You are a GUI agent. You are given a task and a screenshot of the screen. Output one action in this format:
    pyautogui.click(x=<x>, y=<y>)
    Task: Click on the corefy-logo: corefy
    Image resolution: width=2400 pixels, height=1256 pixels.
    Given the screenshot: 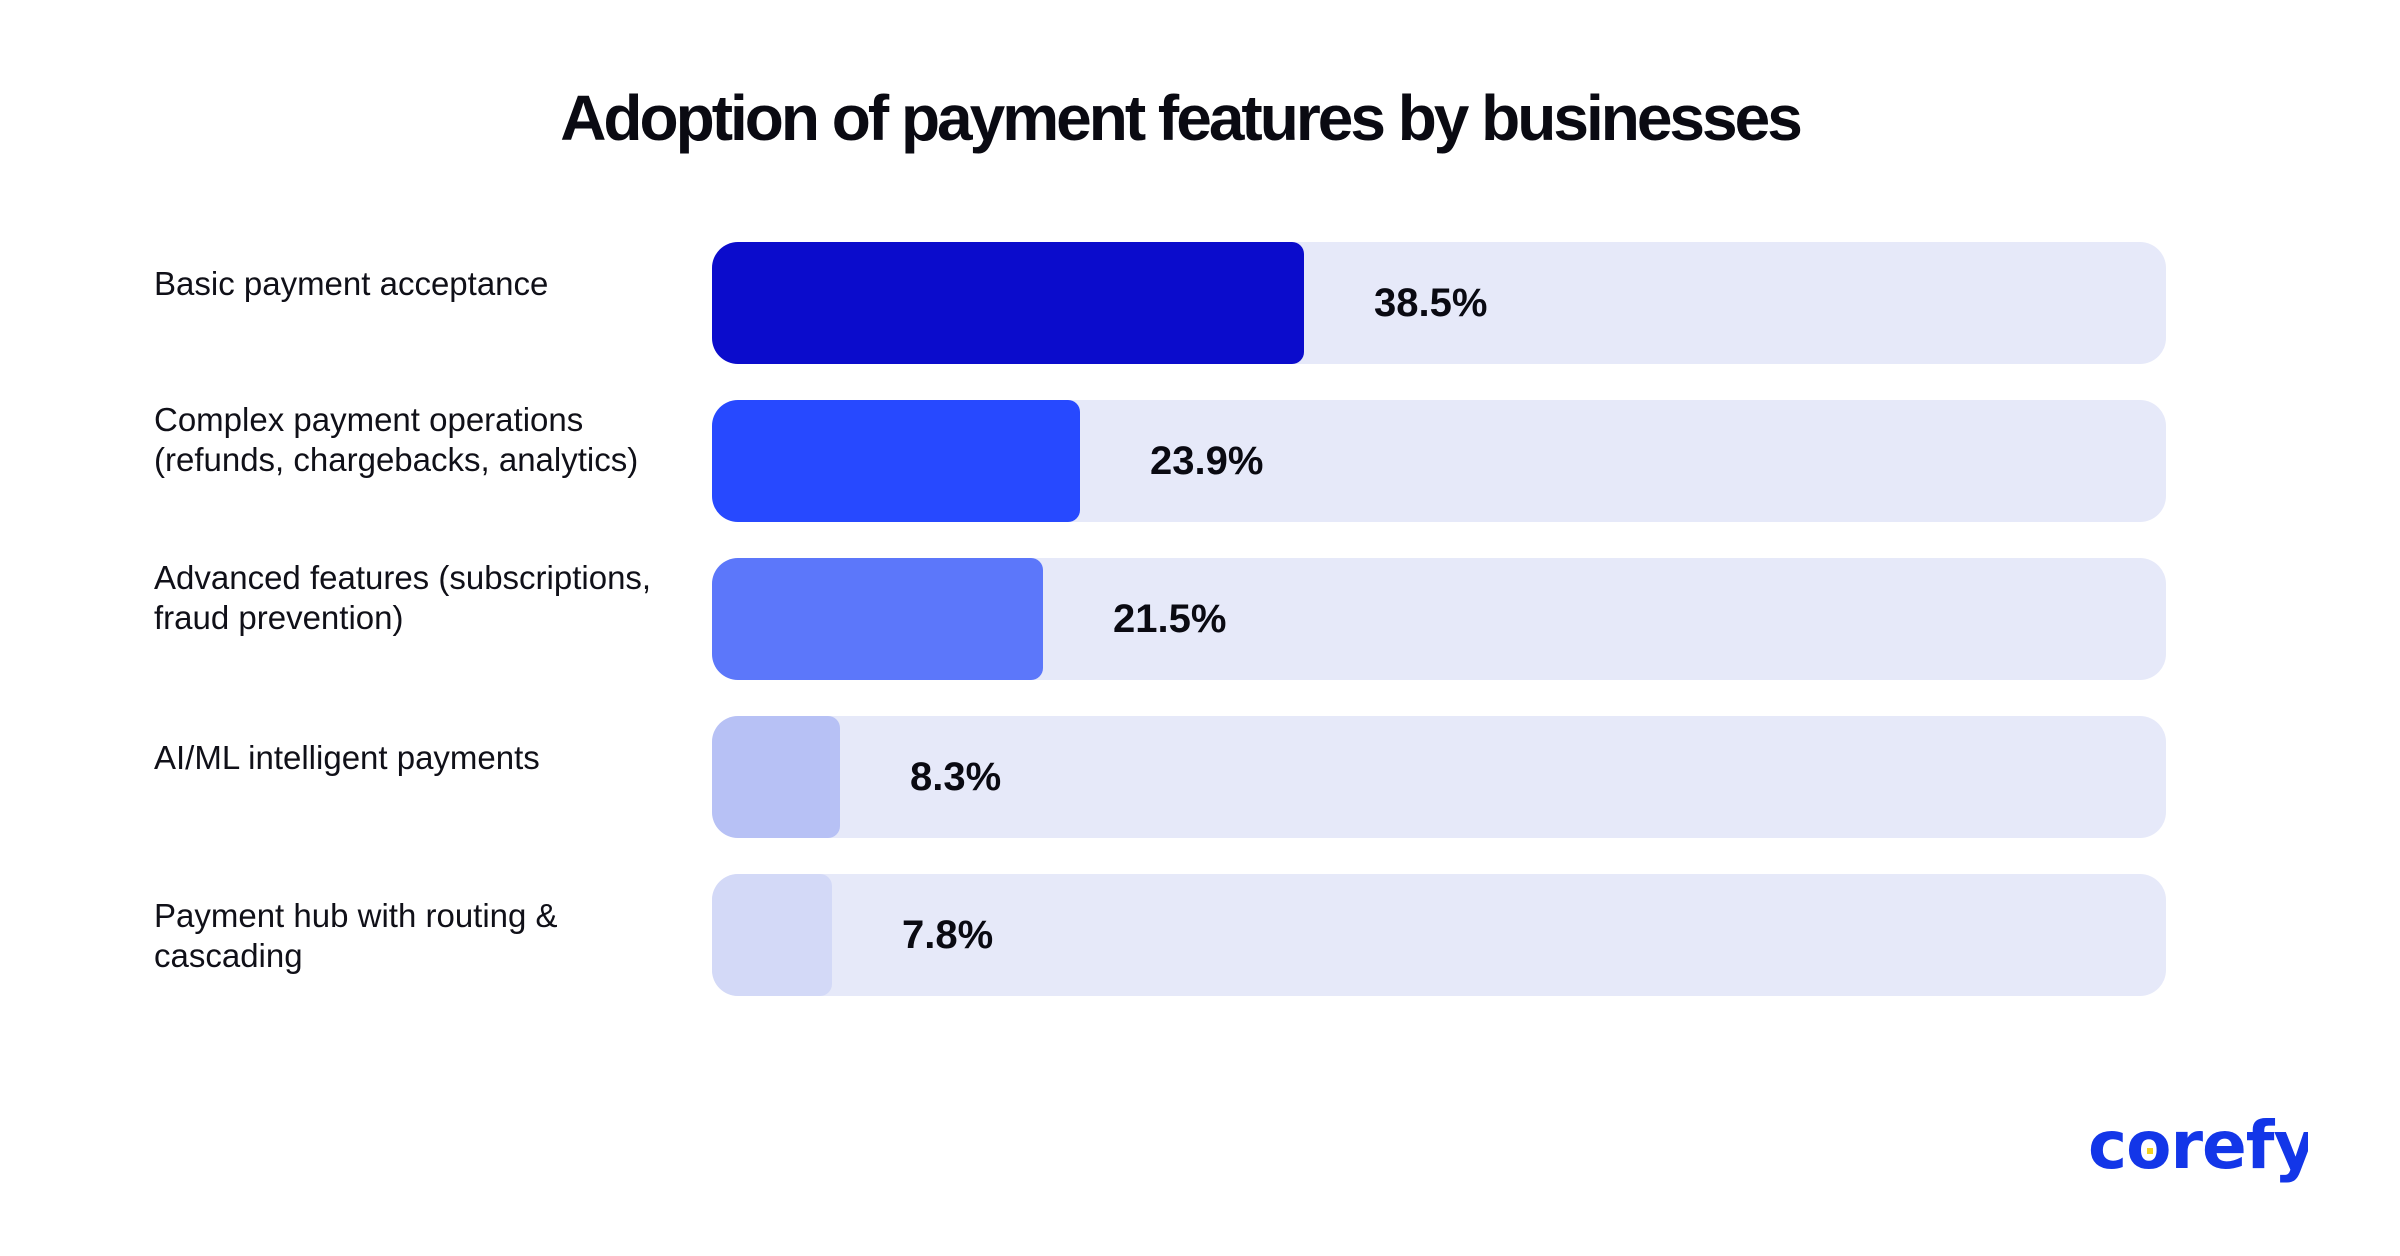 What is the action you would take?
    pyautogui.click(x=2198, y=1146)
    